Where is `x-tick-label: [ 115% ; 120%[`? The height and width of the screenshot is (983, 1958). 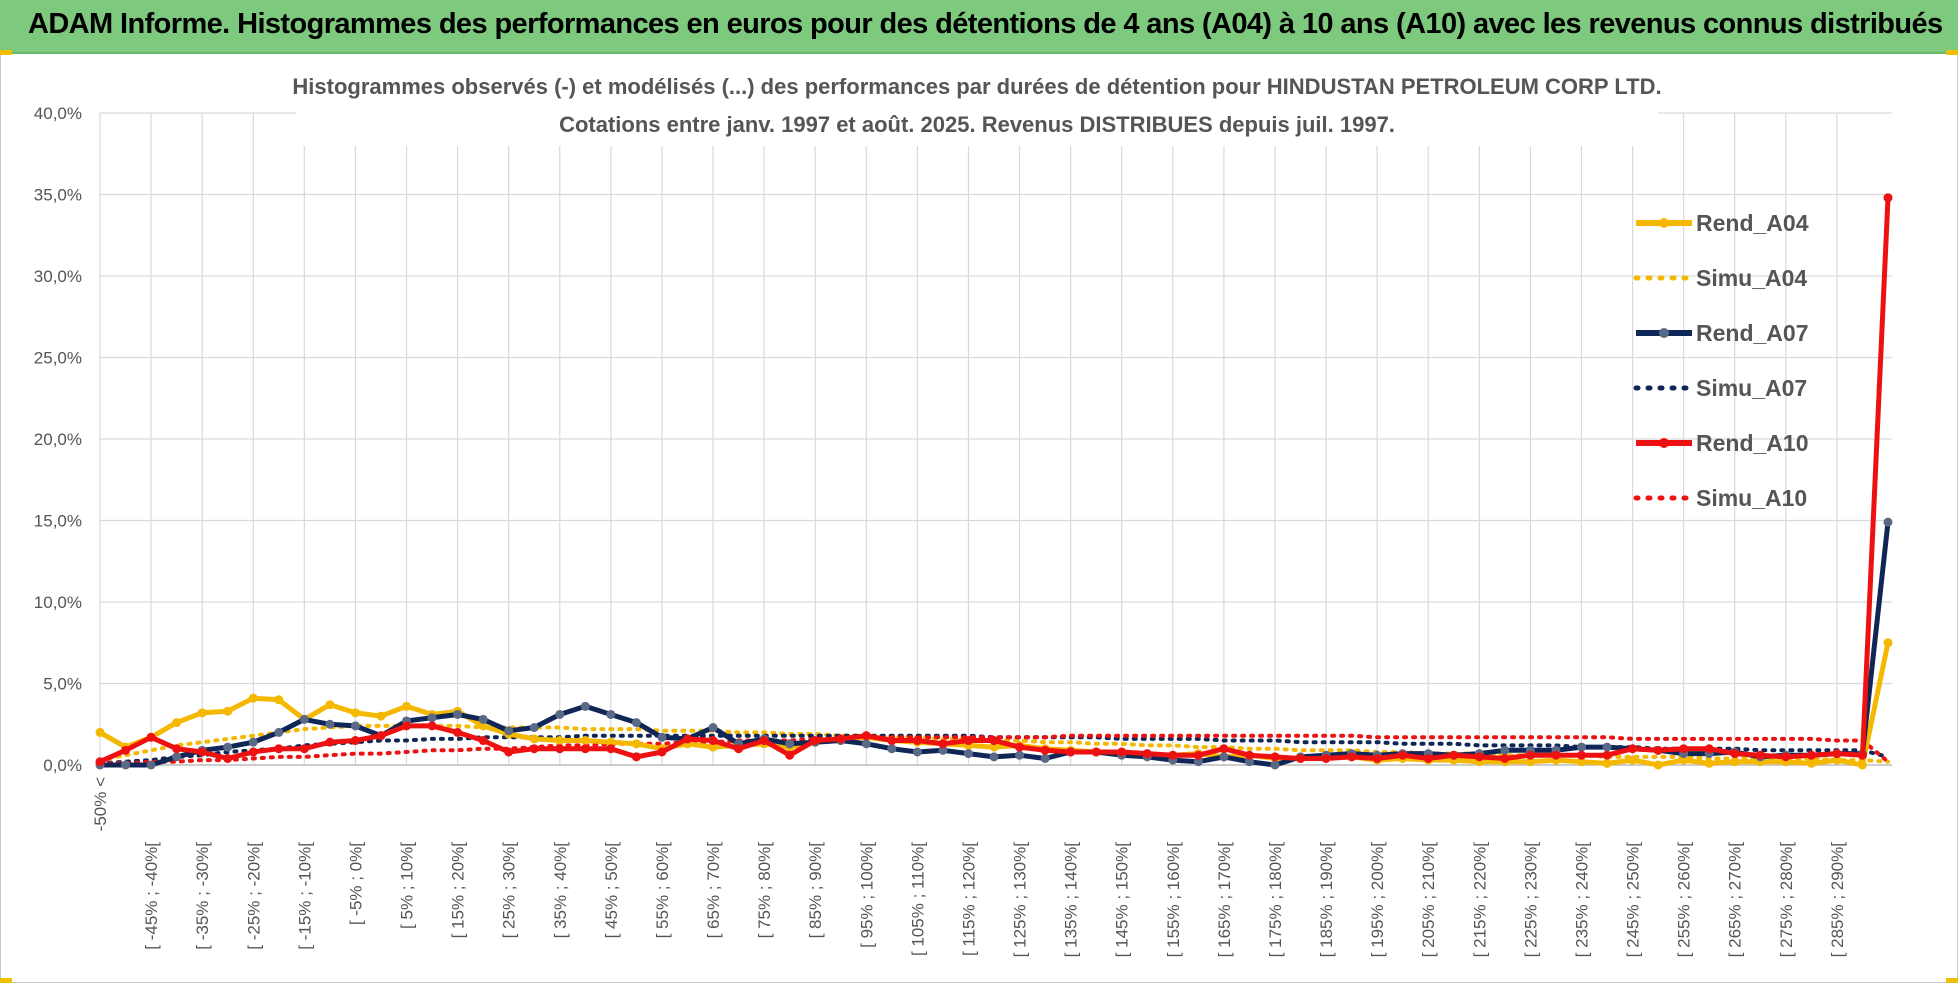 x-tick-label: [ 115% ; 120%[ is located at coordinates (968, 899).